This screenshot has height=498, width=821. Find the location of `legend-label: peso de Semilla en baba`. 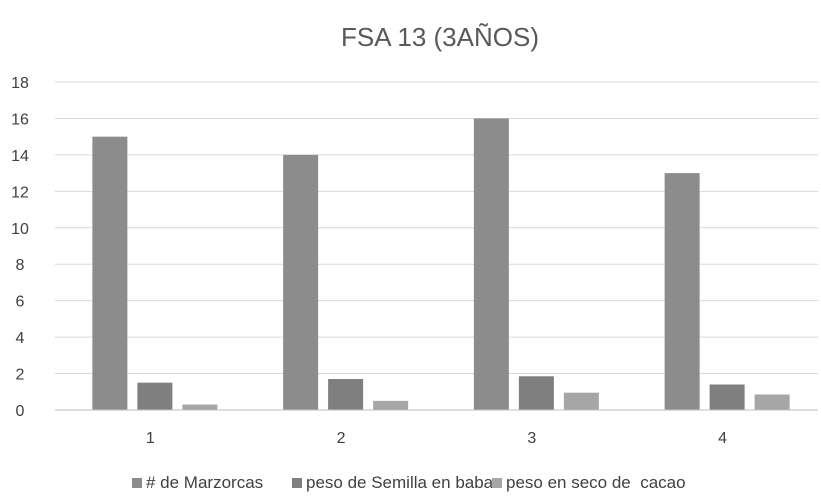

legend-label: peso de Semilla en baba is located at coordinates (400, 482).